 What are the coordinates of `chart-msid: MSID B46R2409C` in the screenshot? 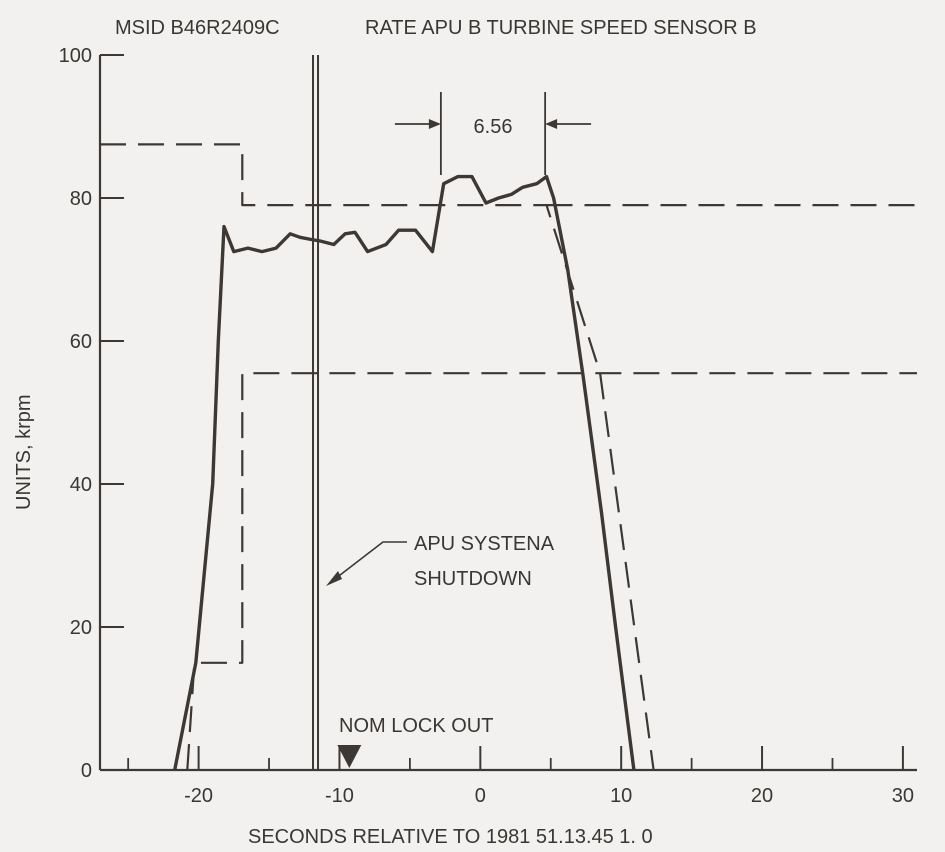 It's located at (197, 28).